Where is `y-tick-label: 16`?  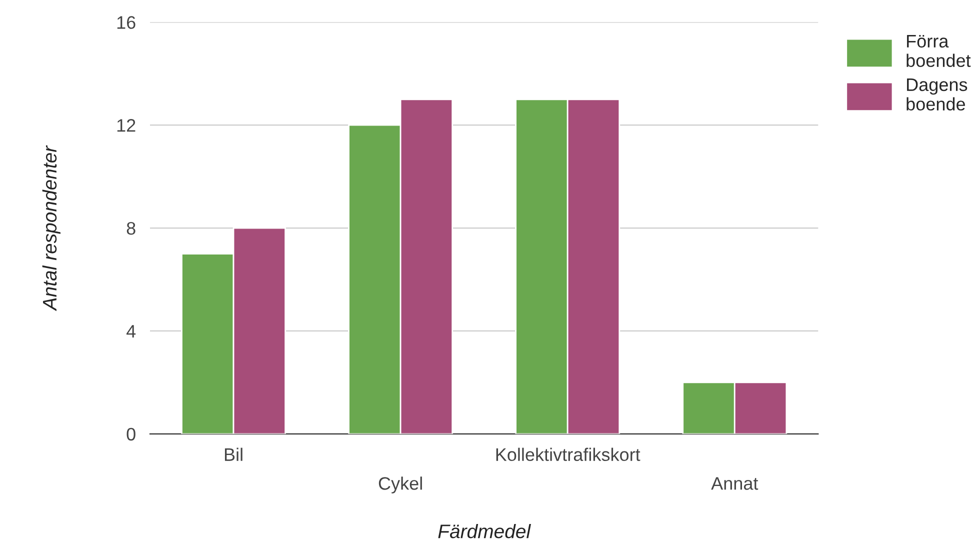 y-tick-label: 16 is located at coordinates (126, 22).